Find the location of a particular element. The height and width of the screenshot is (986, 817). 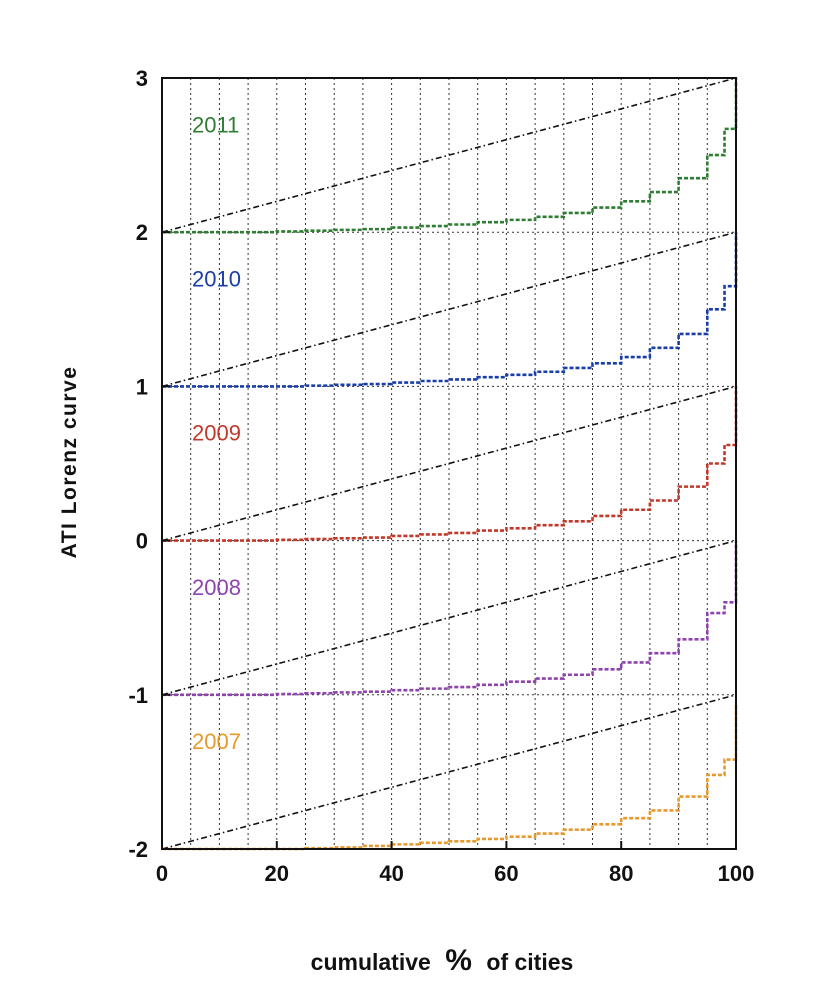

lorenz-curve-2009 is located at coordinates (450, 464).